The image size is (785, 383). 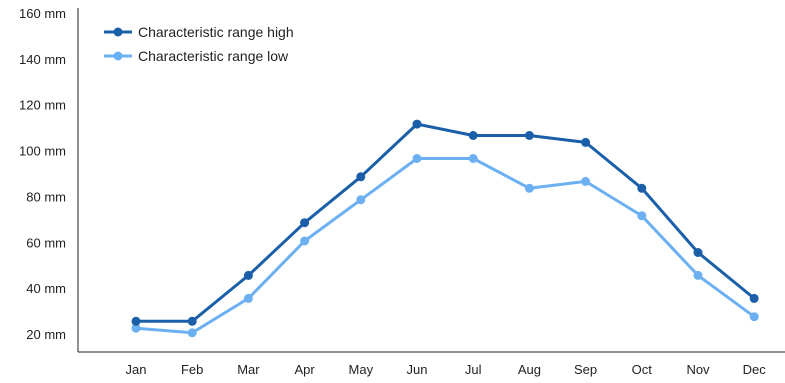 What do you see at coordinates (417, 369) in the screenshot?
I see `x-tick-label: Jun` at bounding box center [417, 369].